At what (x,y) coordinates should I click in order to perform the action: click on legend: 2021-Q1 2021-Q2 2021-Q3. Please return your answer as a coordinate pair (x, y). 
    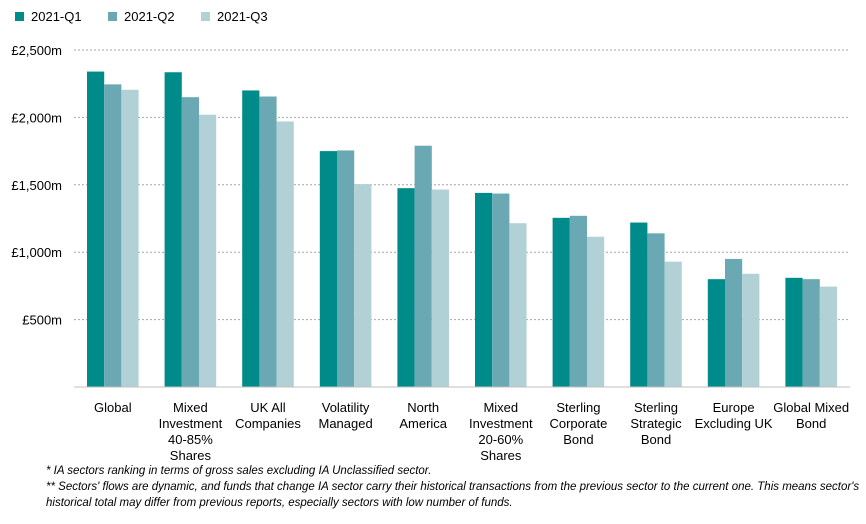
    Looking at the image, I should click on (141, 16).